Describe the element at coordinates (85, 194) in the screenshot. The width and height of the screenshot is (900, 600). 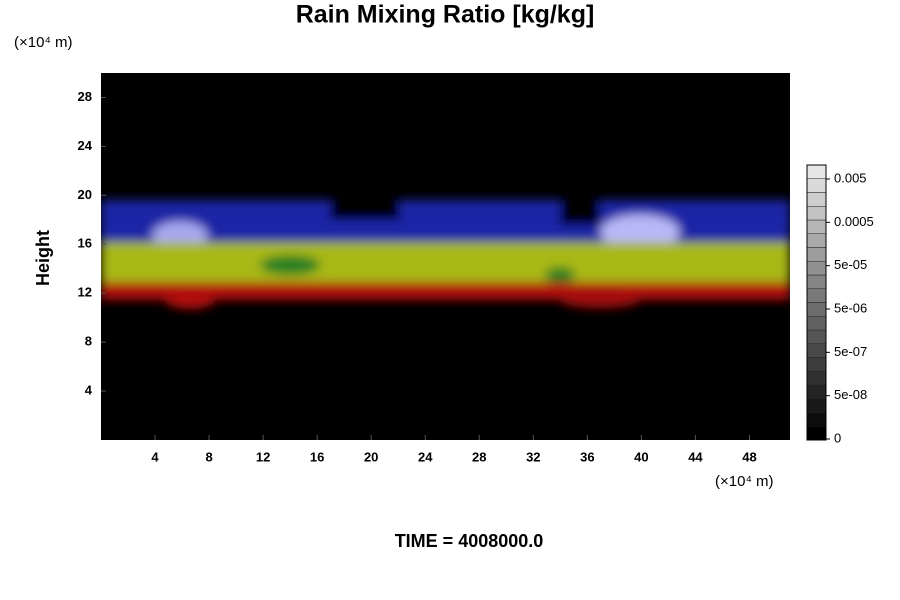
I see `y-tick-label: 20` at that location.